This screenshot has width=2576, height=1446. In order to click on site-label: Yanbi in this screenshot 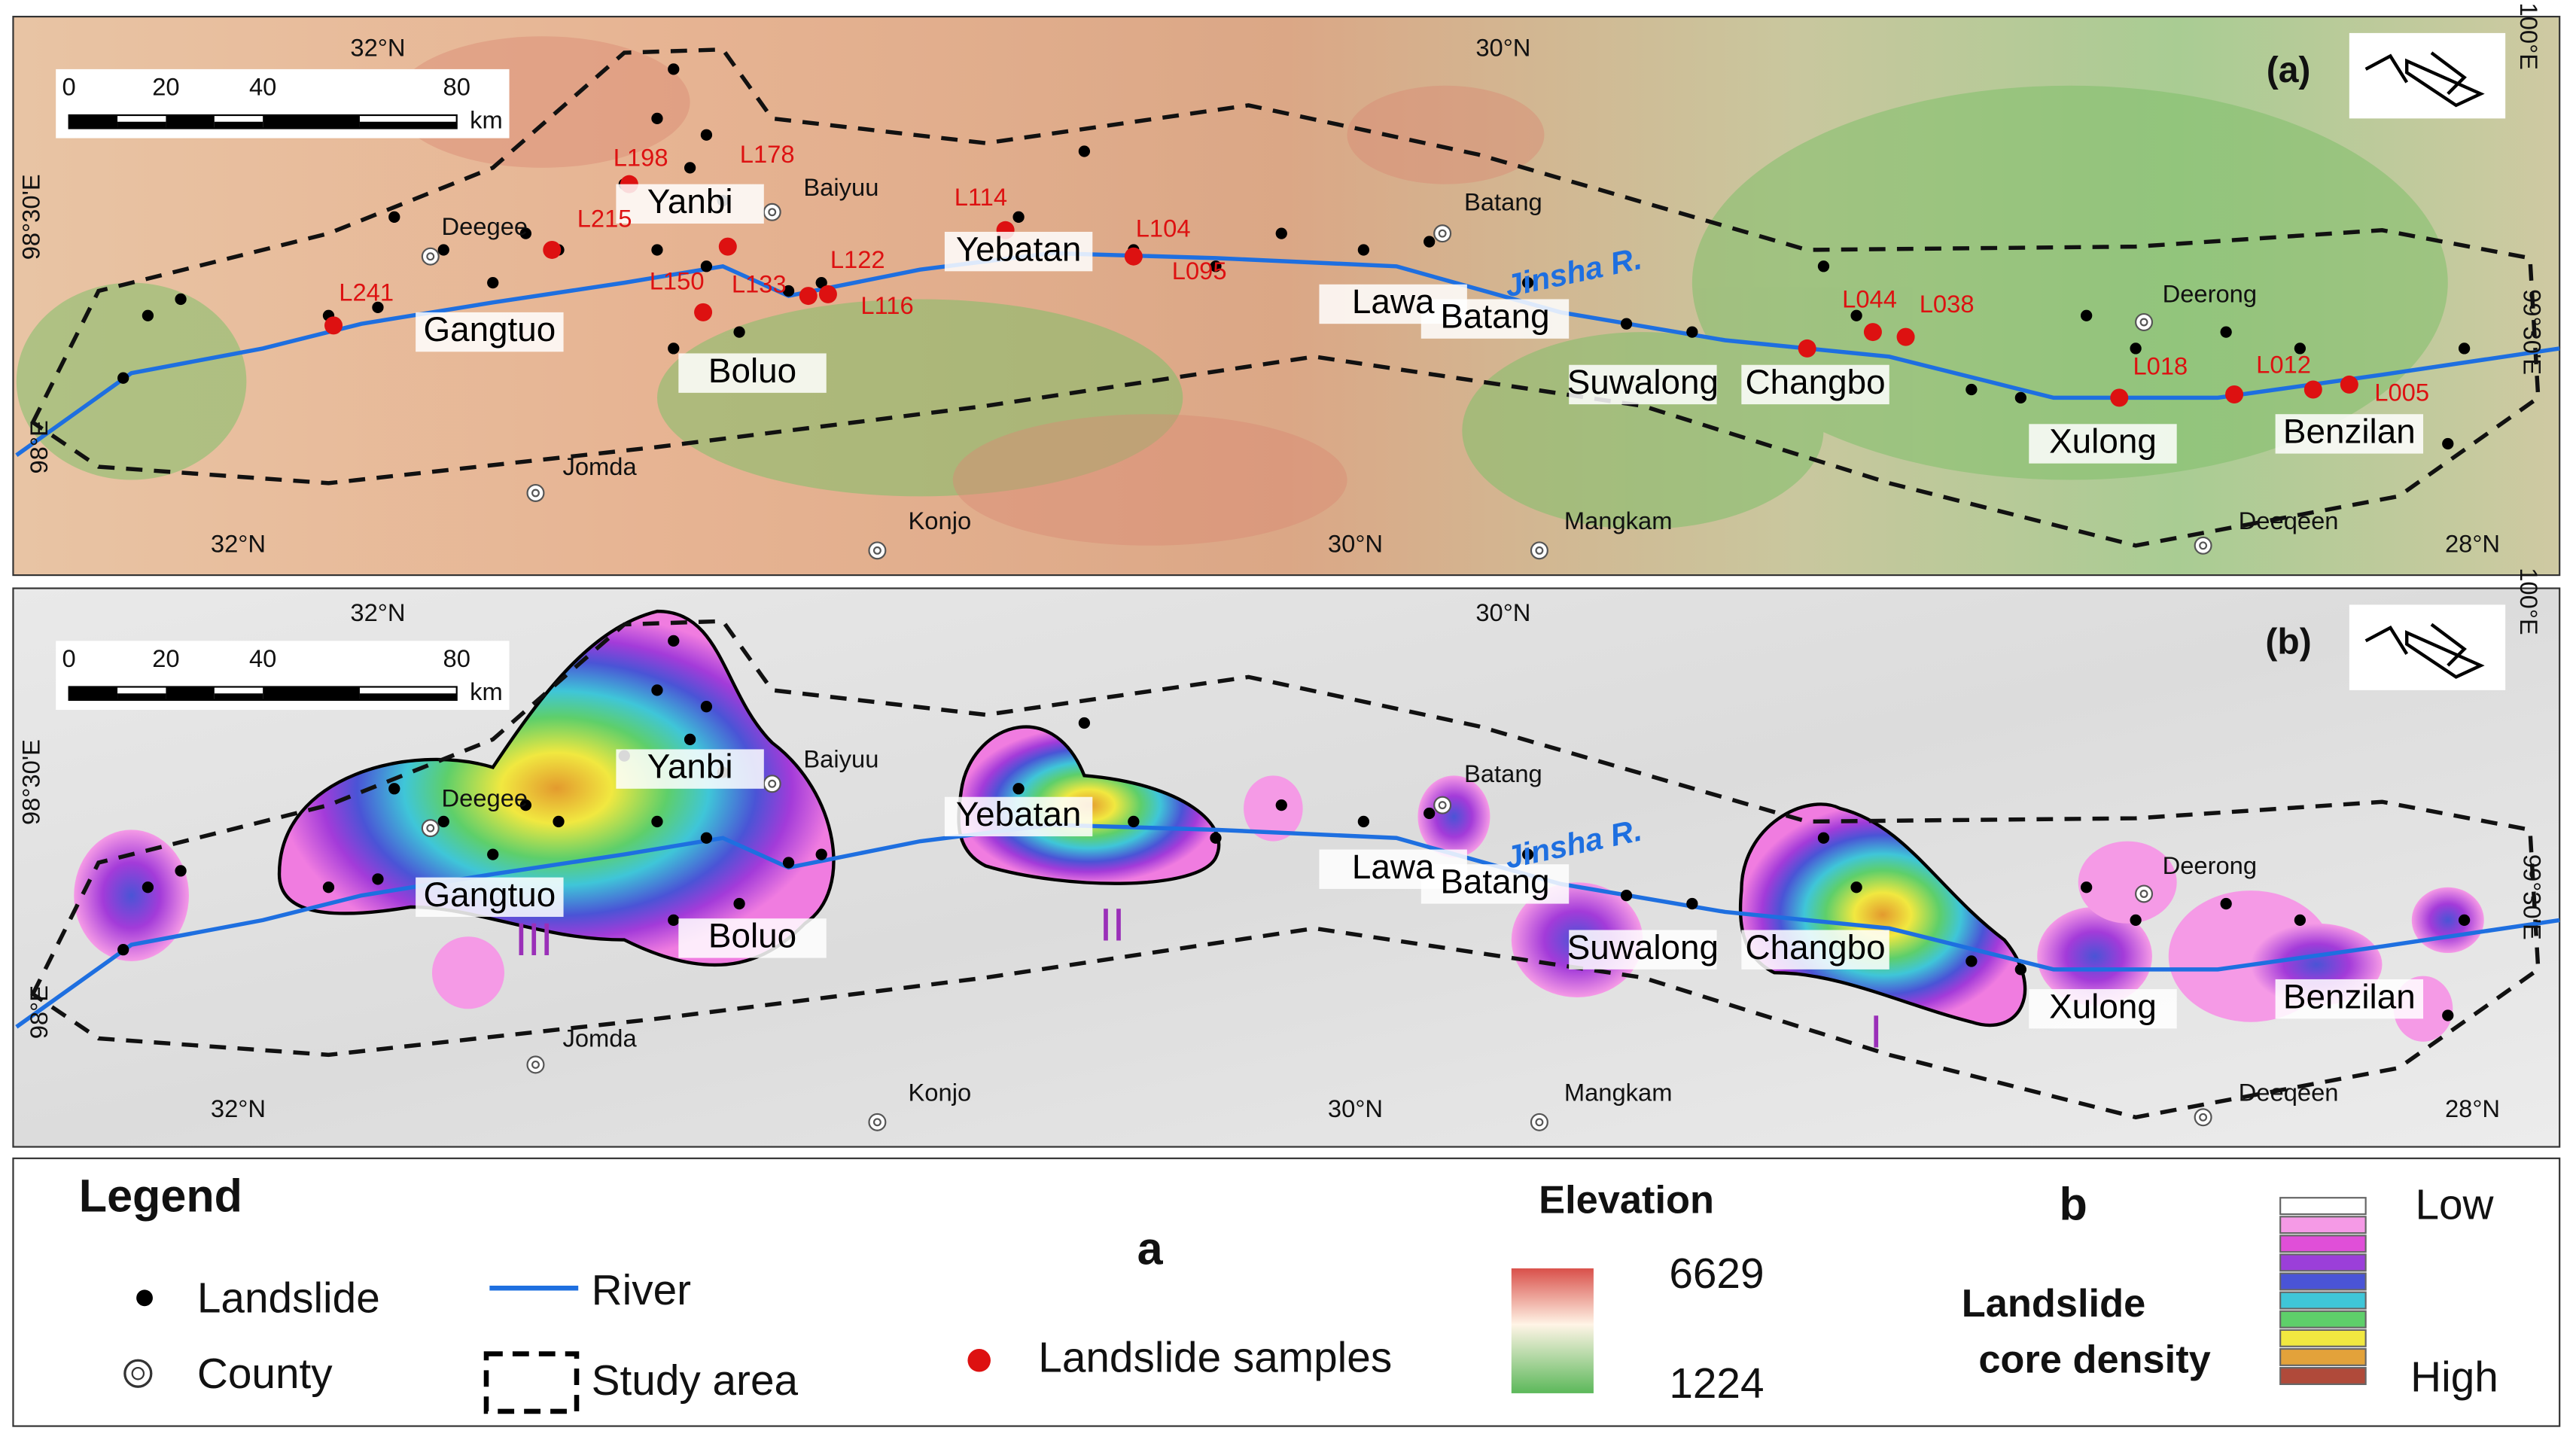, I will do `click(690, 201)`.